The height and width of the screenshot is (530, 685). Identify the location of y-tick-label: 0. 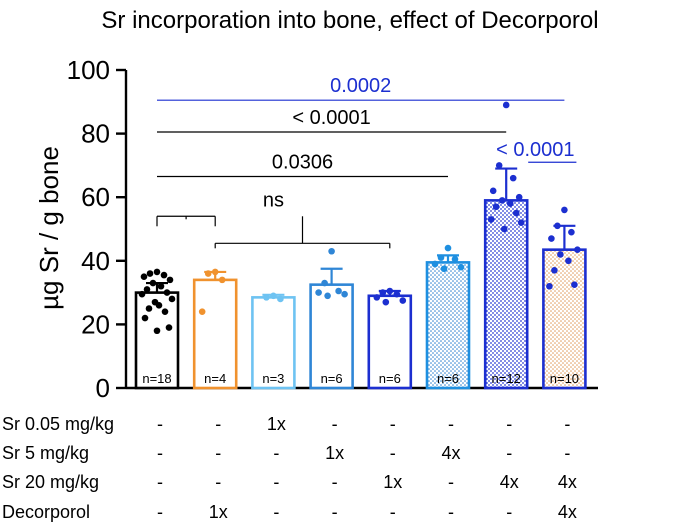
(103, 388).